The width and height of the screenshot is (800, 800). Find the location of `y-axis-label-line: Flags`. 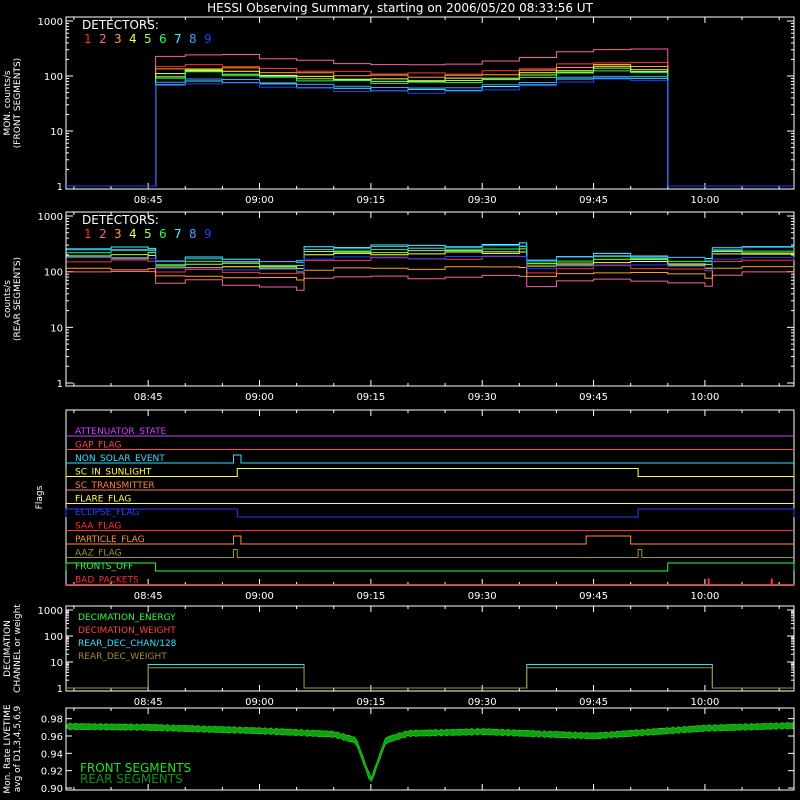

y-axis-label-line: Flags is located at coordinates (40, 497).